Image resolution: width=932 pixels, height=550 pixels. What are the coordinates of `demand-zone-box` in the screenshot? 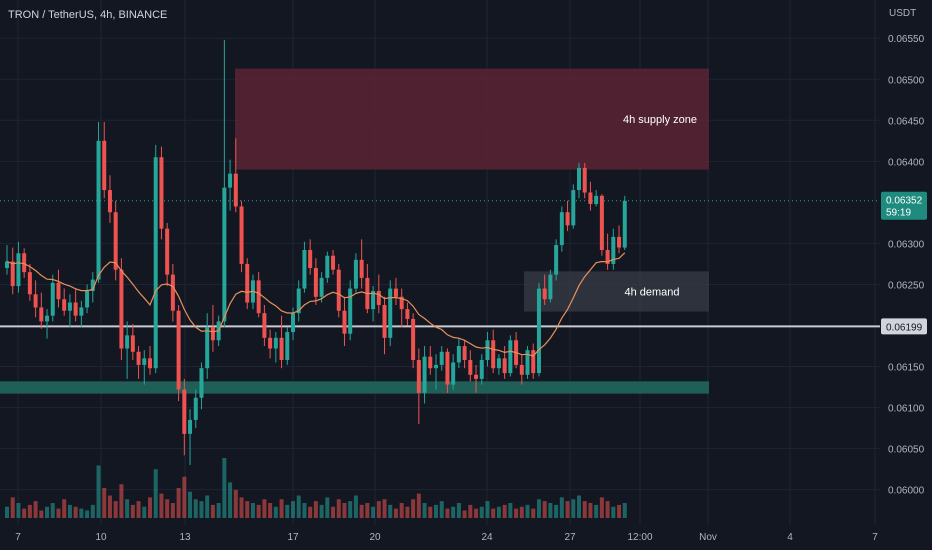 It's located at (616, 291).